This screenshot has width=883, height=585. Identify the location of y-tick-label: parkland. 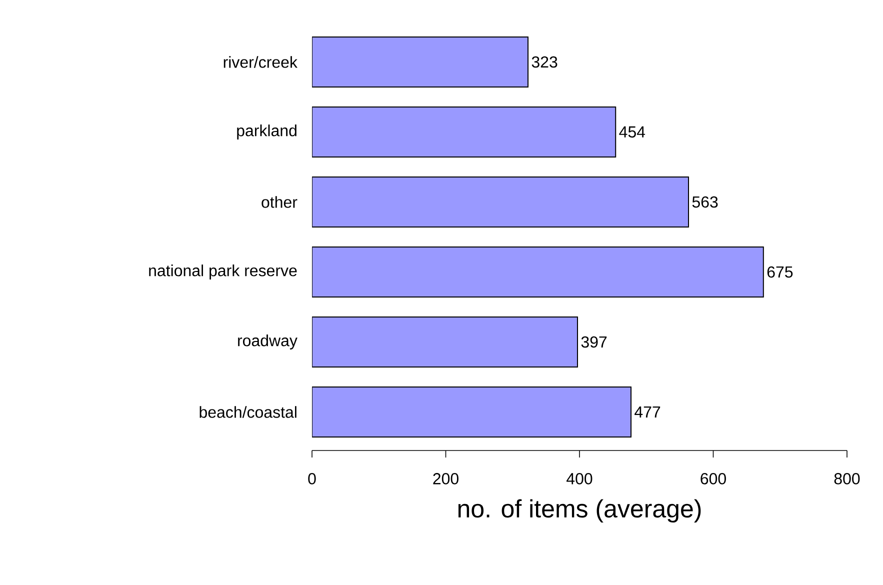
(266, 132).